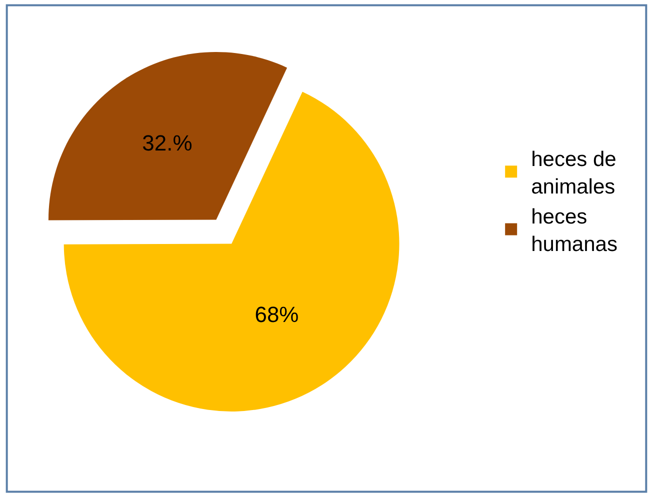  I want to click on data-label: 68%, so click(276, 314).